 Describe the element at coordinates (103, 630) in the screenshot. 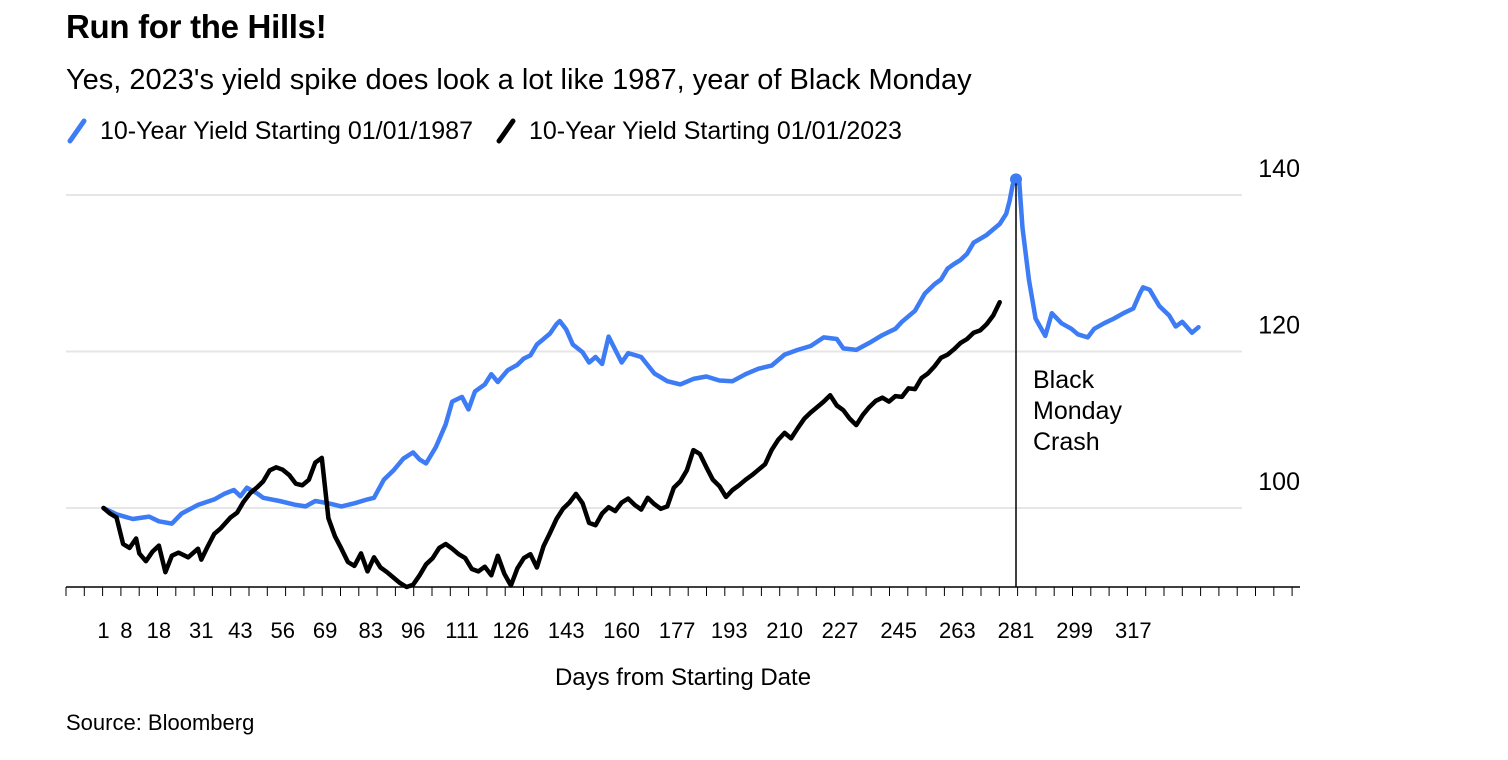

I see `x-tick-label-1: 1` at that location.